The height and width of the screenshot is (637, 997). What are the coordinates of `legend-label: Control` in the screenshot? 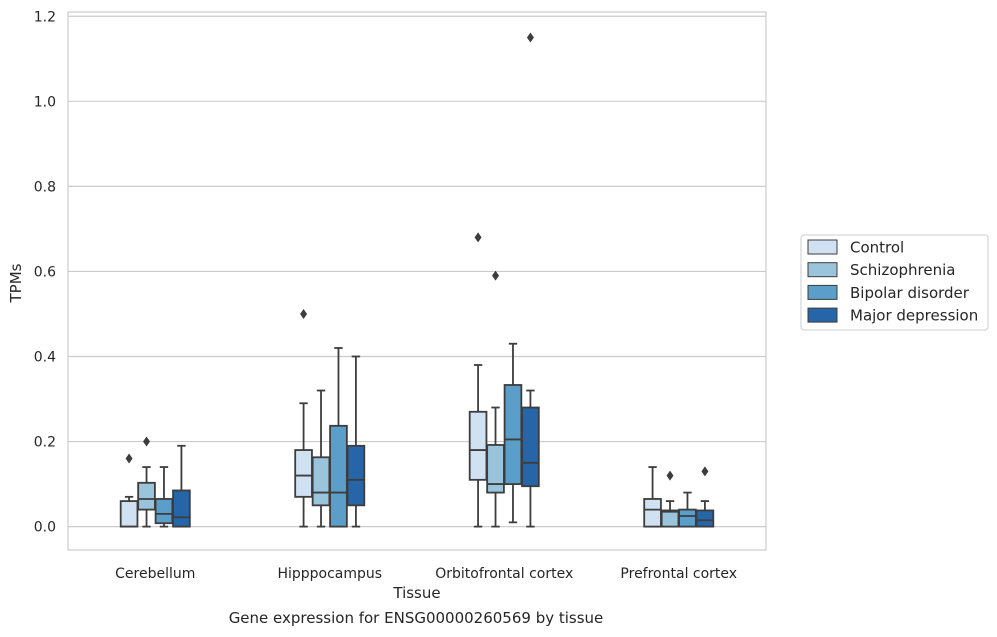 It's located at (877, 248).